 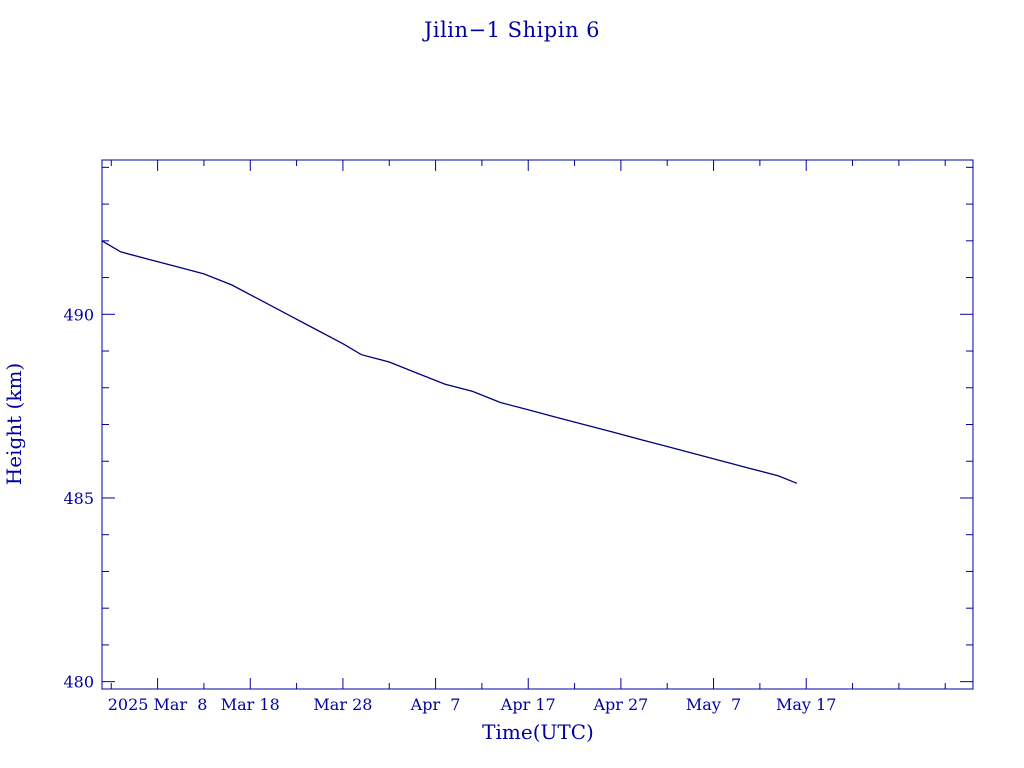 I want to click on y-tick-label: 490, so click(x=78, y=314).